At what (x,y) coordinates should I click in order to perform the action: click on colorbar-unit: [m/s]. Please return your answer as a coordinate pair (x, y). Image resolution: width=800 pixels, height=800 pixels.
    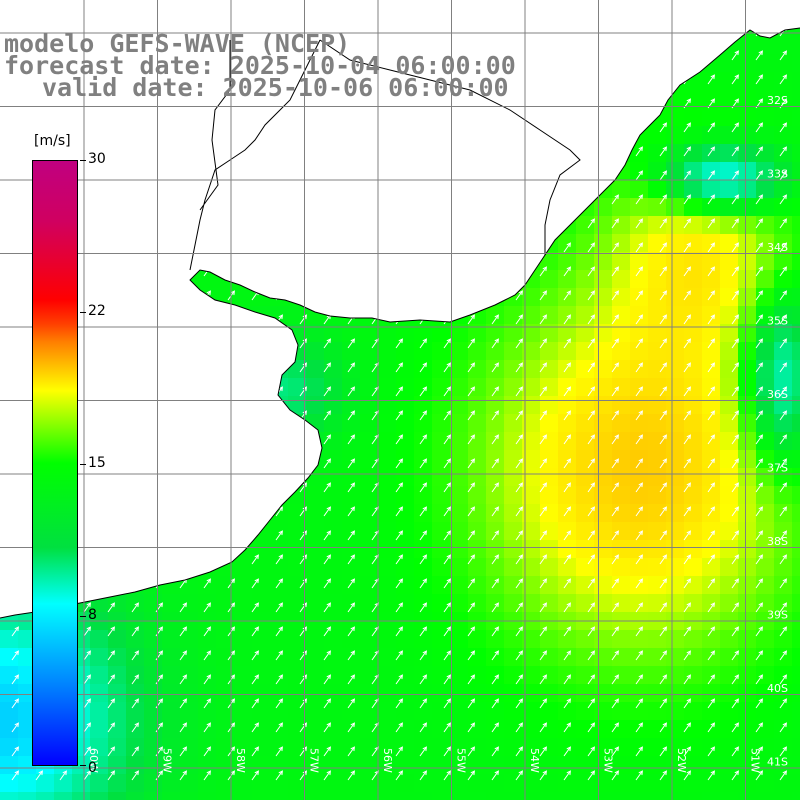
    Looking at the image, I should click on (52, 141).